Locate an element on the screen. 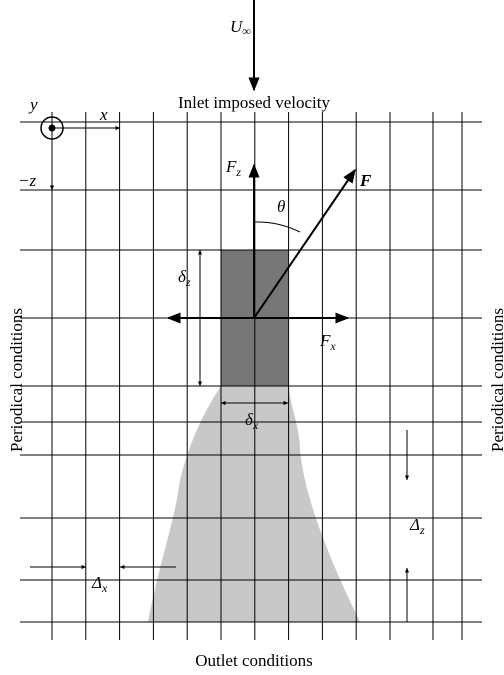  u-inf: U∞ is located at coordinates (240, 27).